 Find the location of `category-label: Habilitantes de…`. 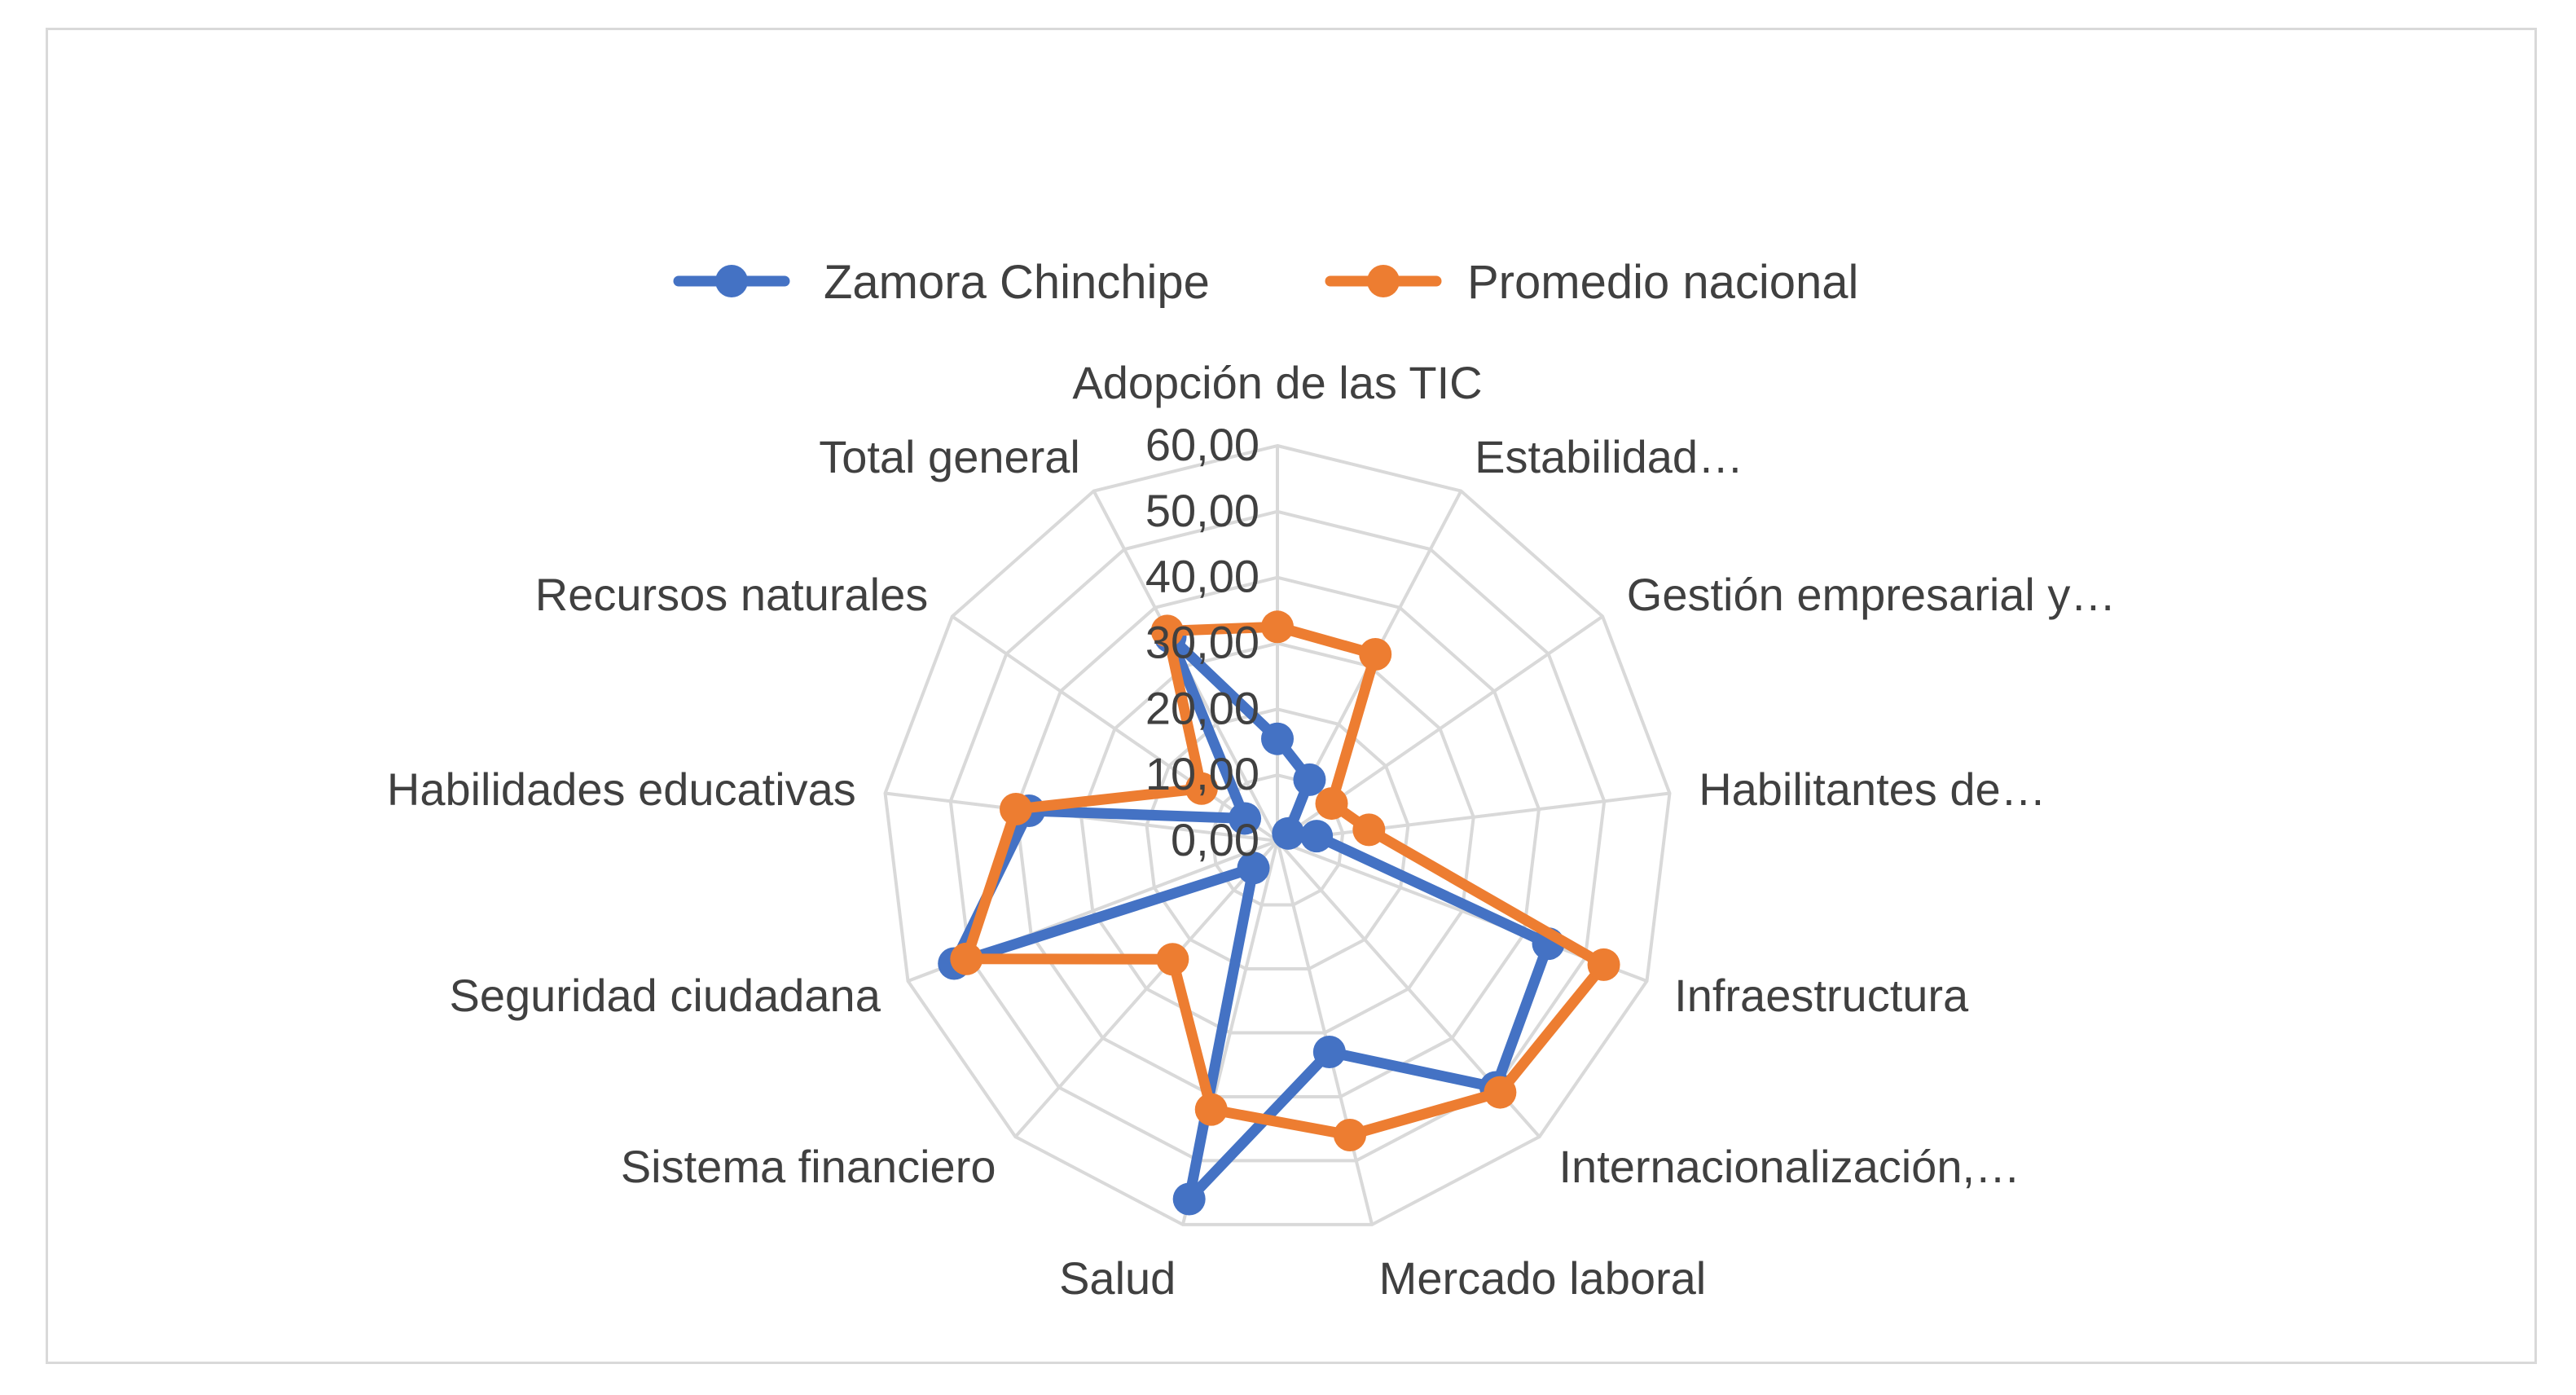

category-label: Habilitantes de… is located at coordinates (1872, 789).